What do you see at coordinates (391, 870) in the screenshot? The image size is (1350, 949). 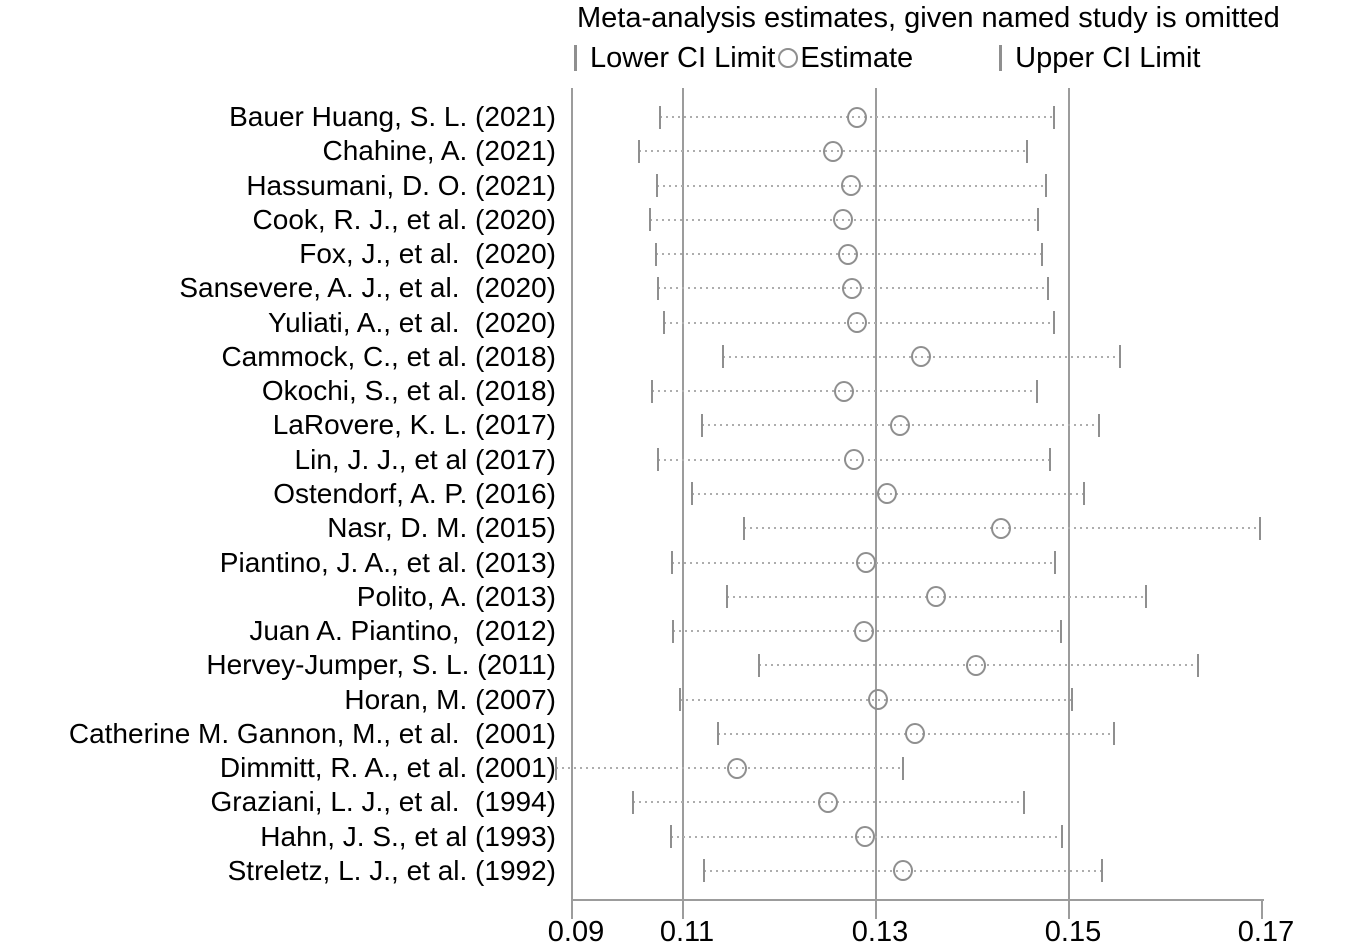 I see `study-label: Streletz, L. J., et al. (1992)` at bounding box center [391, 870].